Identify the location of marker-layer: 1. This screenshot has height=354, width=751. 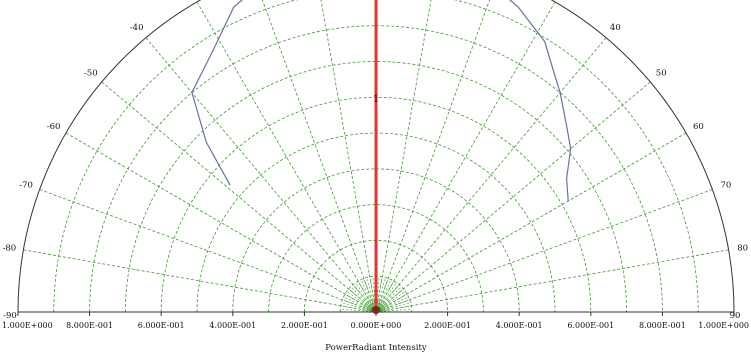
(376, 157).